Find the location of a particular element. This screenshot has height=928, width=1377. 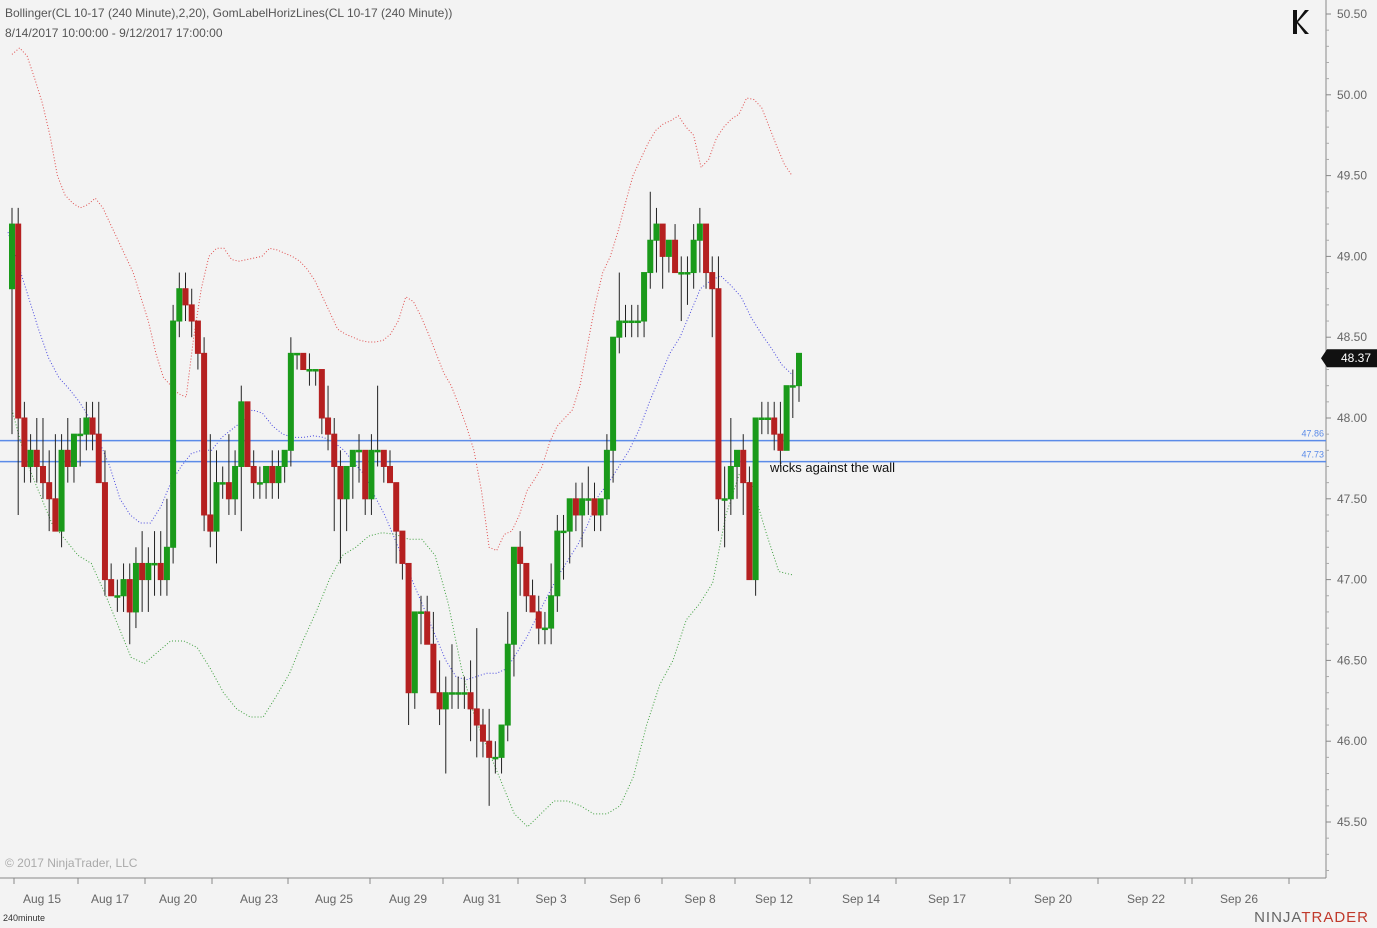

y-tick-label: 45.50 is located at coordinates (1352, 822).